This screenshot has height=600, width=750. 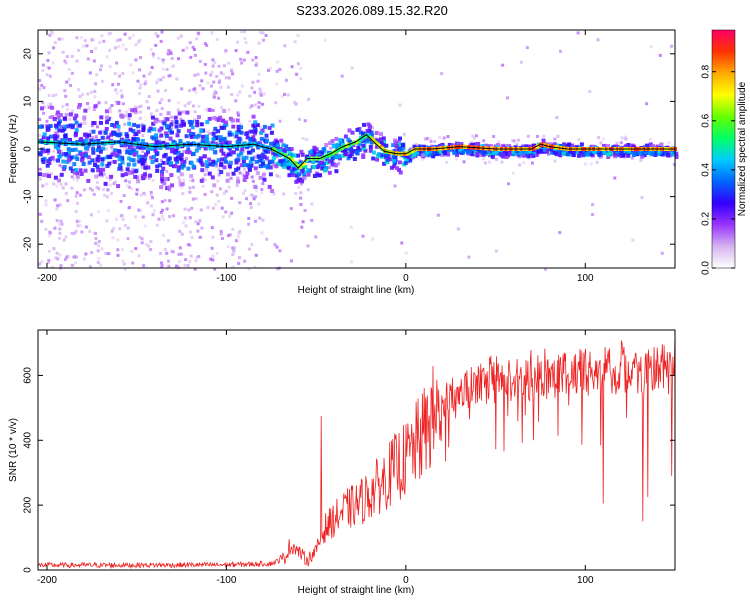 What do you see at coordinates (372, 10) in the screenshot?
I see `figure-title: S233.2026.089.15.32.R20` at bounding box center [372, 10].